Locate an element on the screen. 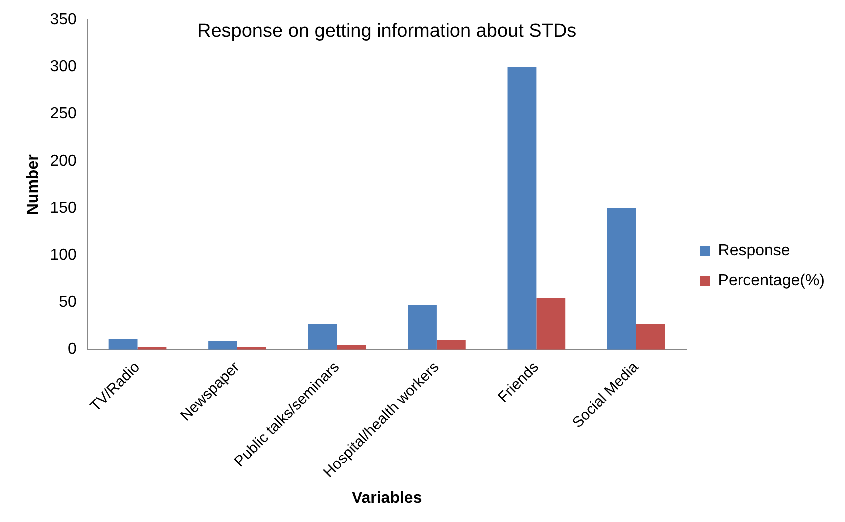 The image size is (845, 522). legend-label: Response is located at coordinates (754, 251).